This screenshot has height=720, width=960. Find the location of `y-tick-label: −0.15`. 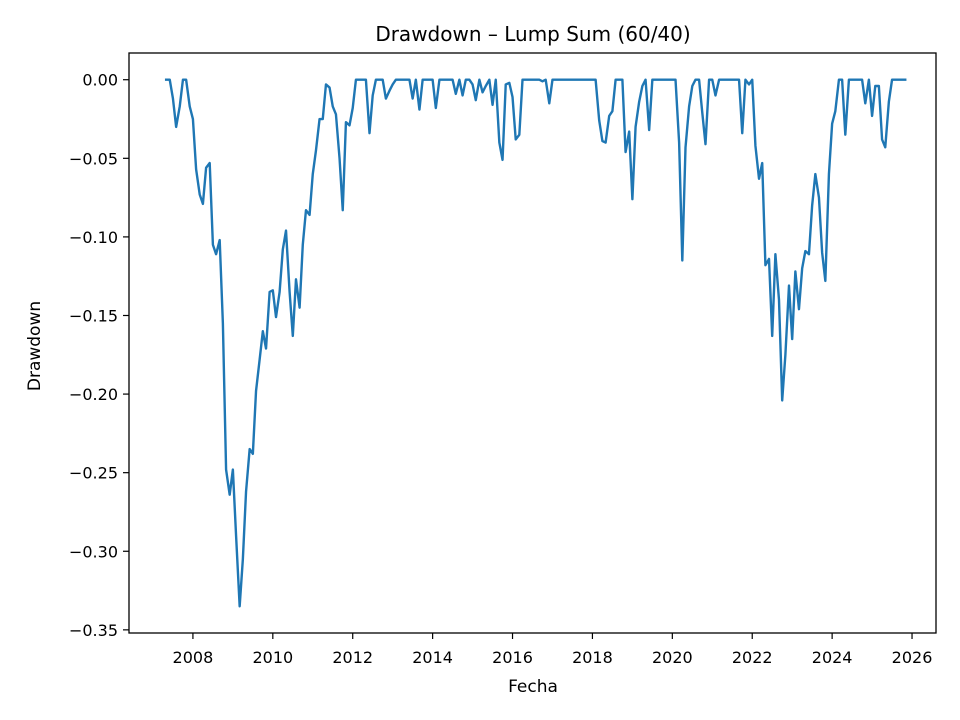

y-tick-label: −0.15 is located at coordinates (93, 315).